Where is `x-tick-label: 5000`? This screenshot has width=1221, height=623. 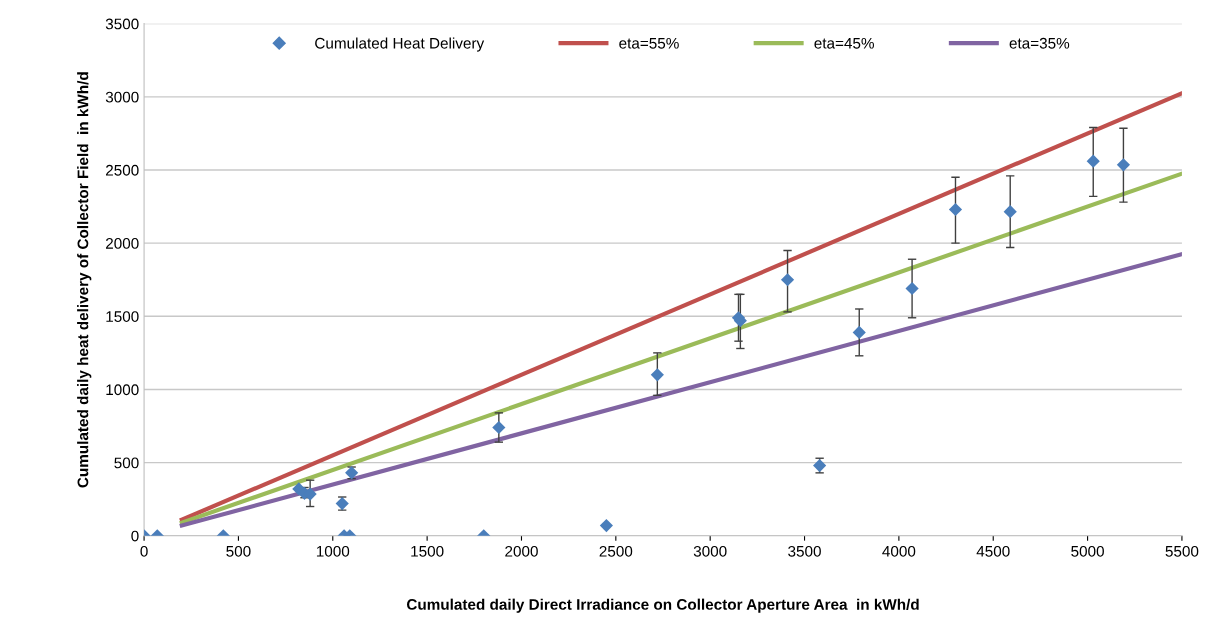
x-tick-label: 5000 is located at coordinates (1087, 551).